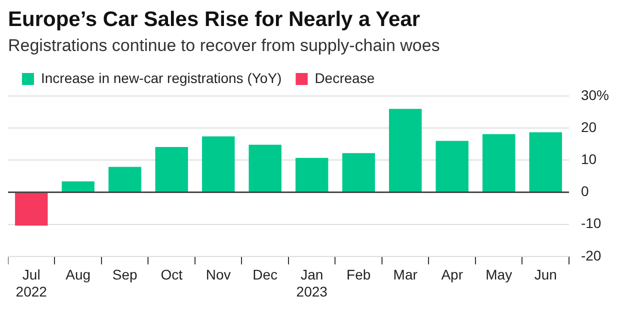  I want to click on y-tick-label: 30%, so click(595, 94).